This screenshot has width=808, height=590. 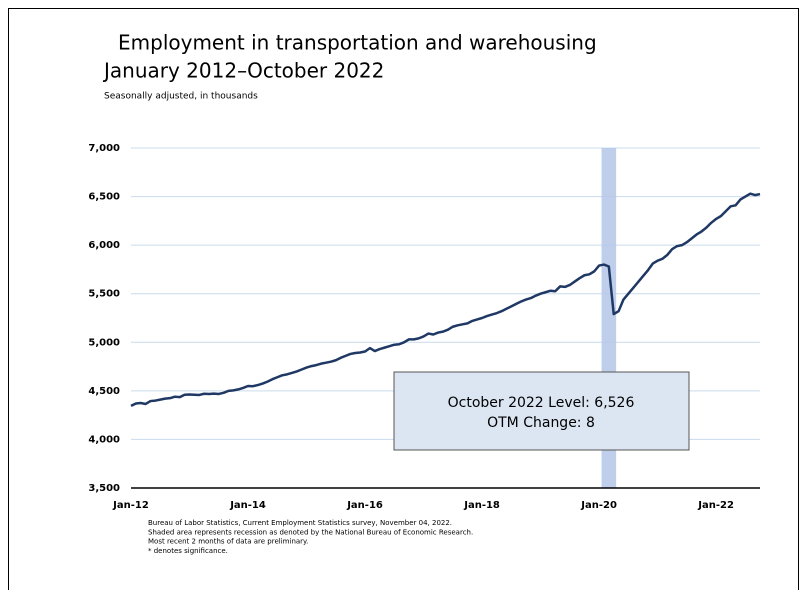 I want to click on y-tick-label: 7,000, so click(x=104, y=148).